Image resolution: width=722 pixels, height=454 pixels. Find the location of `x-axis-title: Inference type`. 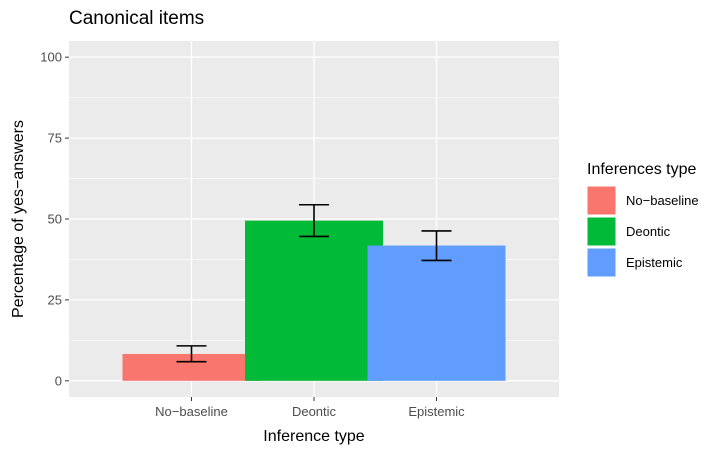

x-axis-title: Inference type is located at coordinates (314, 436).